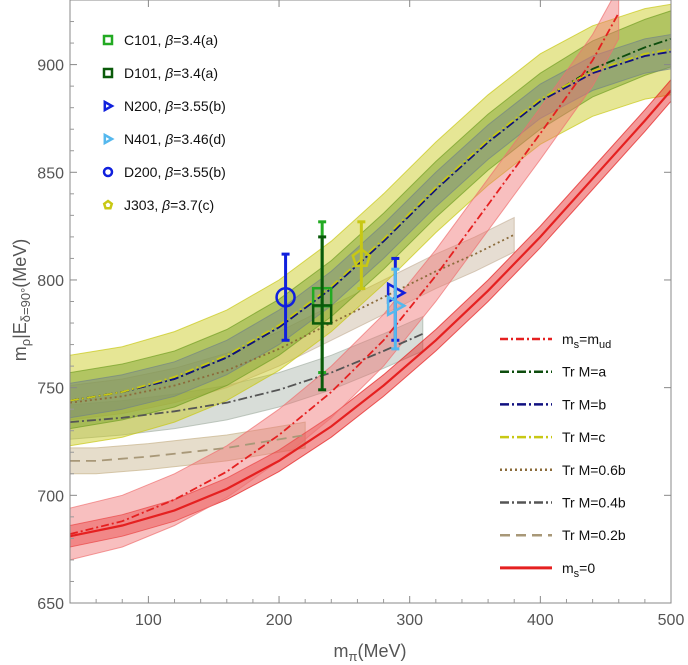  I want to click on x-axis-title: mπ(MeV), so click(370, 652).